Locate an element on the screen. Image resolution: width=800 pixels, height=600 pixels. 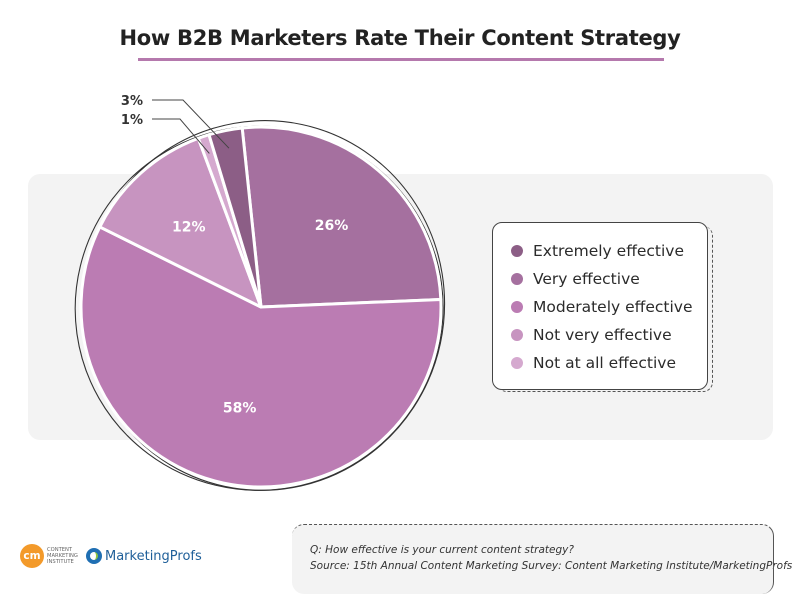
marketingprofs-logo-text: MarketingProfs is located at coordinates (153, 556).